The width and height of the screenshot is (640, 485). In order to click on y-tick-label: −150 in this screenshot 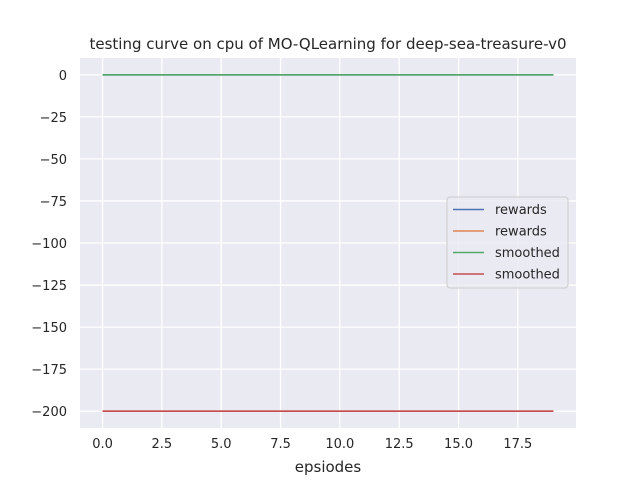, I will do `click(49, 328)`.